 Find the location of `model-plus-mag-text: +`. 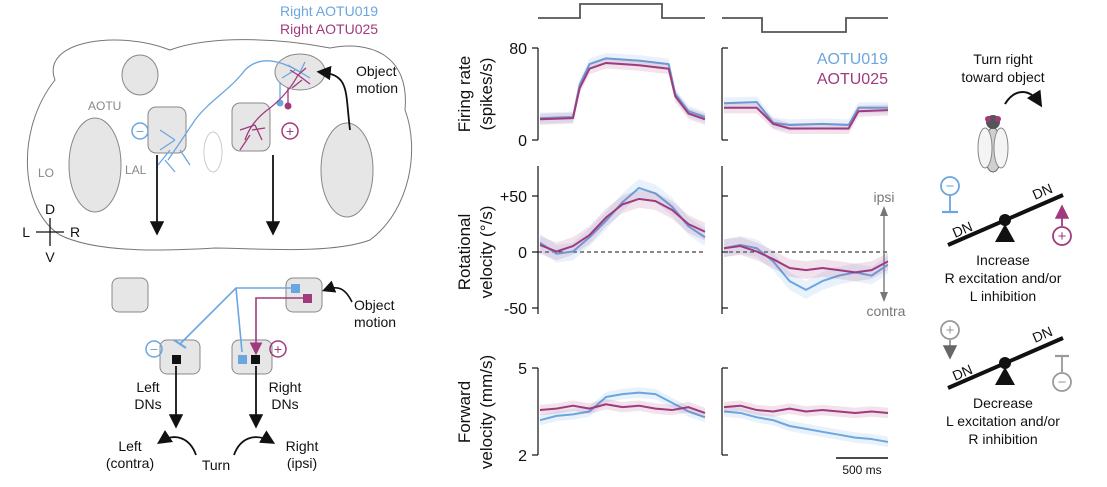

model-plus-mag-text: + is located at coordinates (1062, 236).